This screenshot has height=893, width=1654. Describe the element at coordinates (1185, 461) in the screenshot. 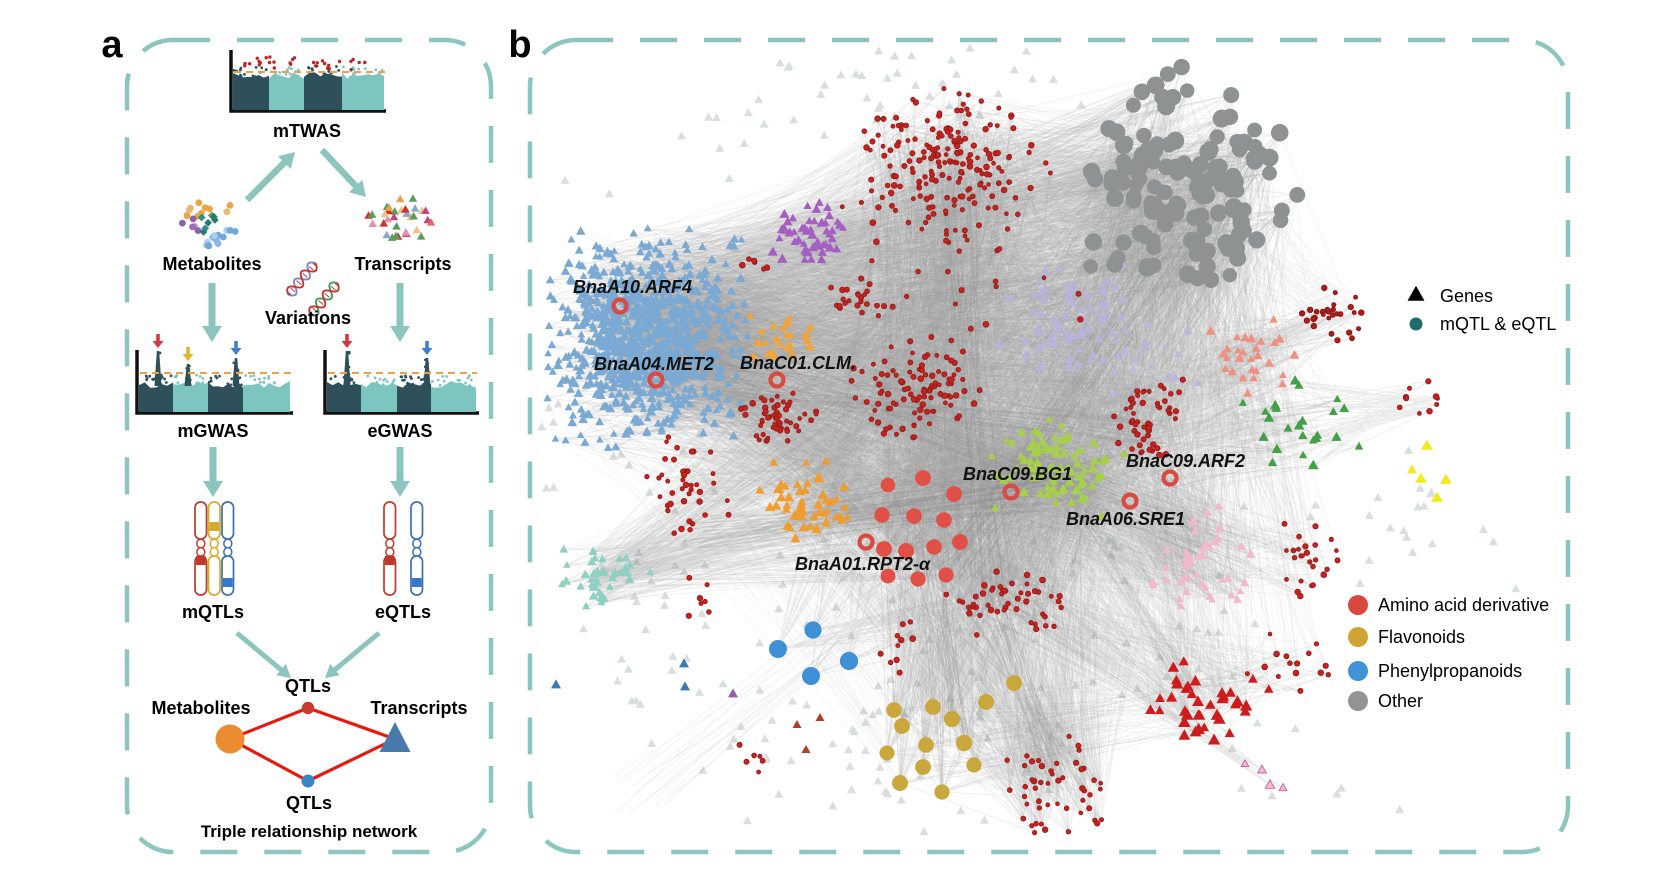

I see `svg-text: BnaC09.ARF2` at that location.